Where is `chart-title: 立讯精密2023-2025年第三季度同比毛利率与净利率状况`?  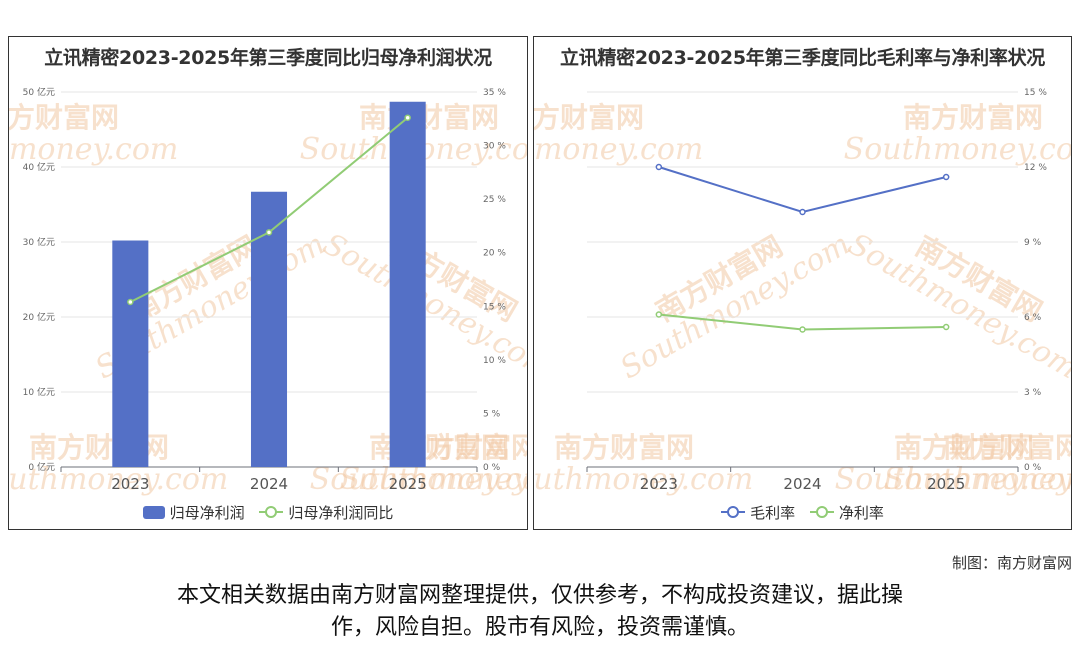 chart-title: 立讯精密2023-2025年第三季度同比毛利率与净利率状况 is located at coordinates (802, 58).